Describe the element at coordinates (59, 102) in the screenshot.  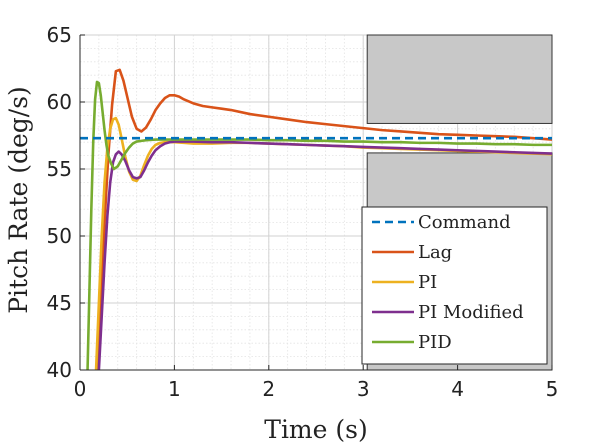
I see `y-tick-label: 60` at that location.